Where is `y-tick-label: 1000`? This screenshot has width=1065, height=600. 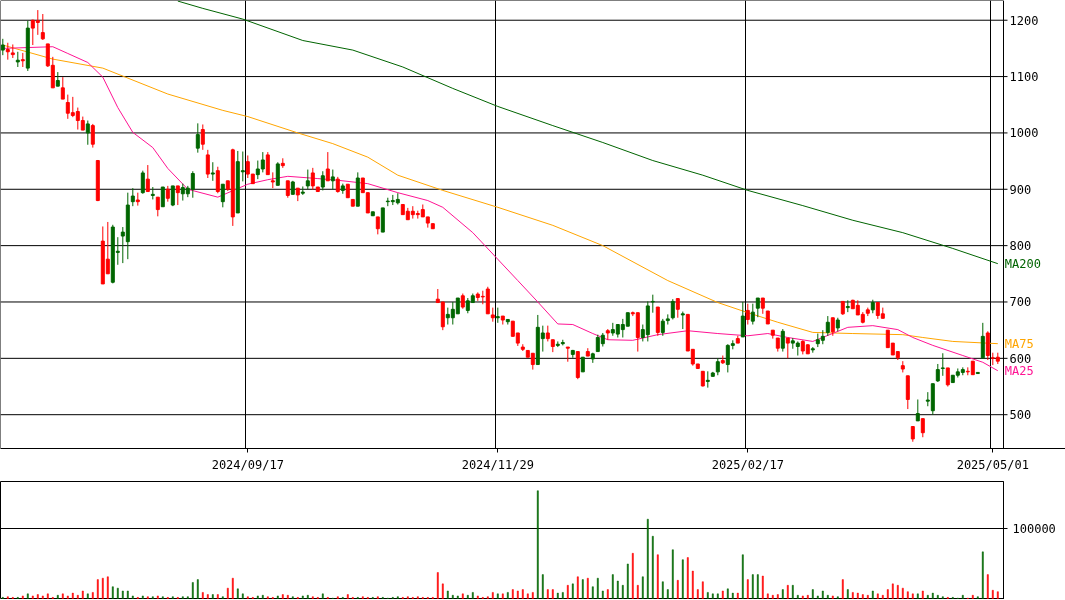
y-tick-label: 1000 is located at coordinates (1024, 133).